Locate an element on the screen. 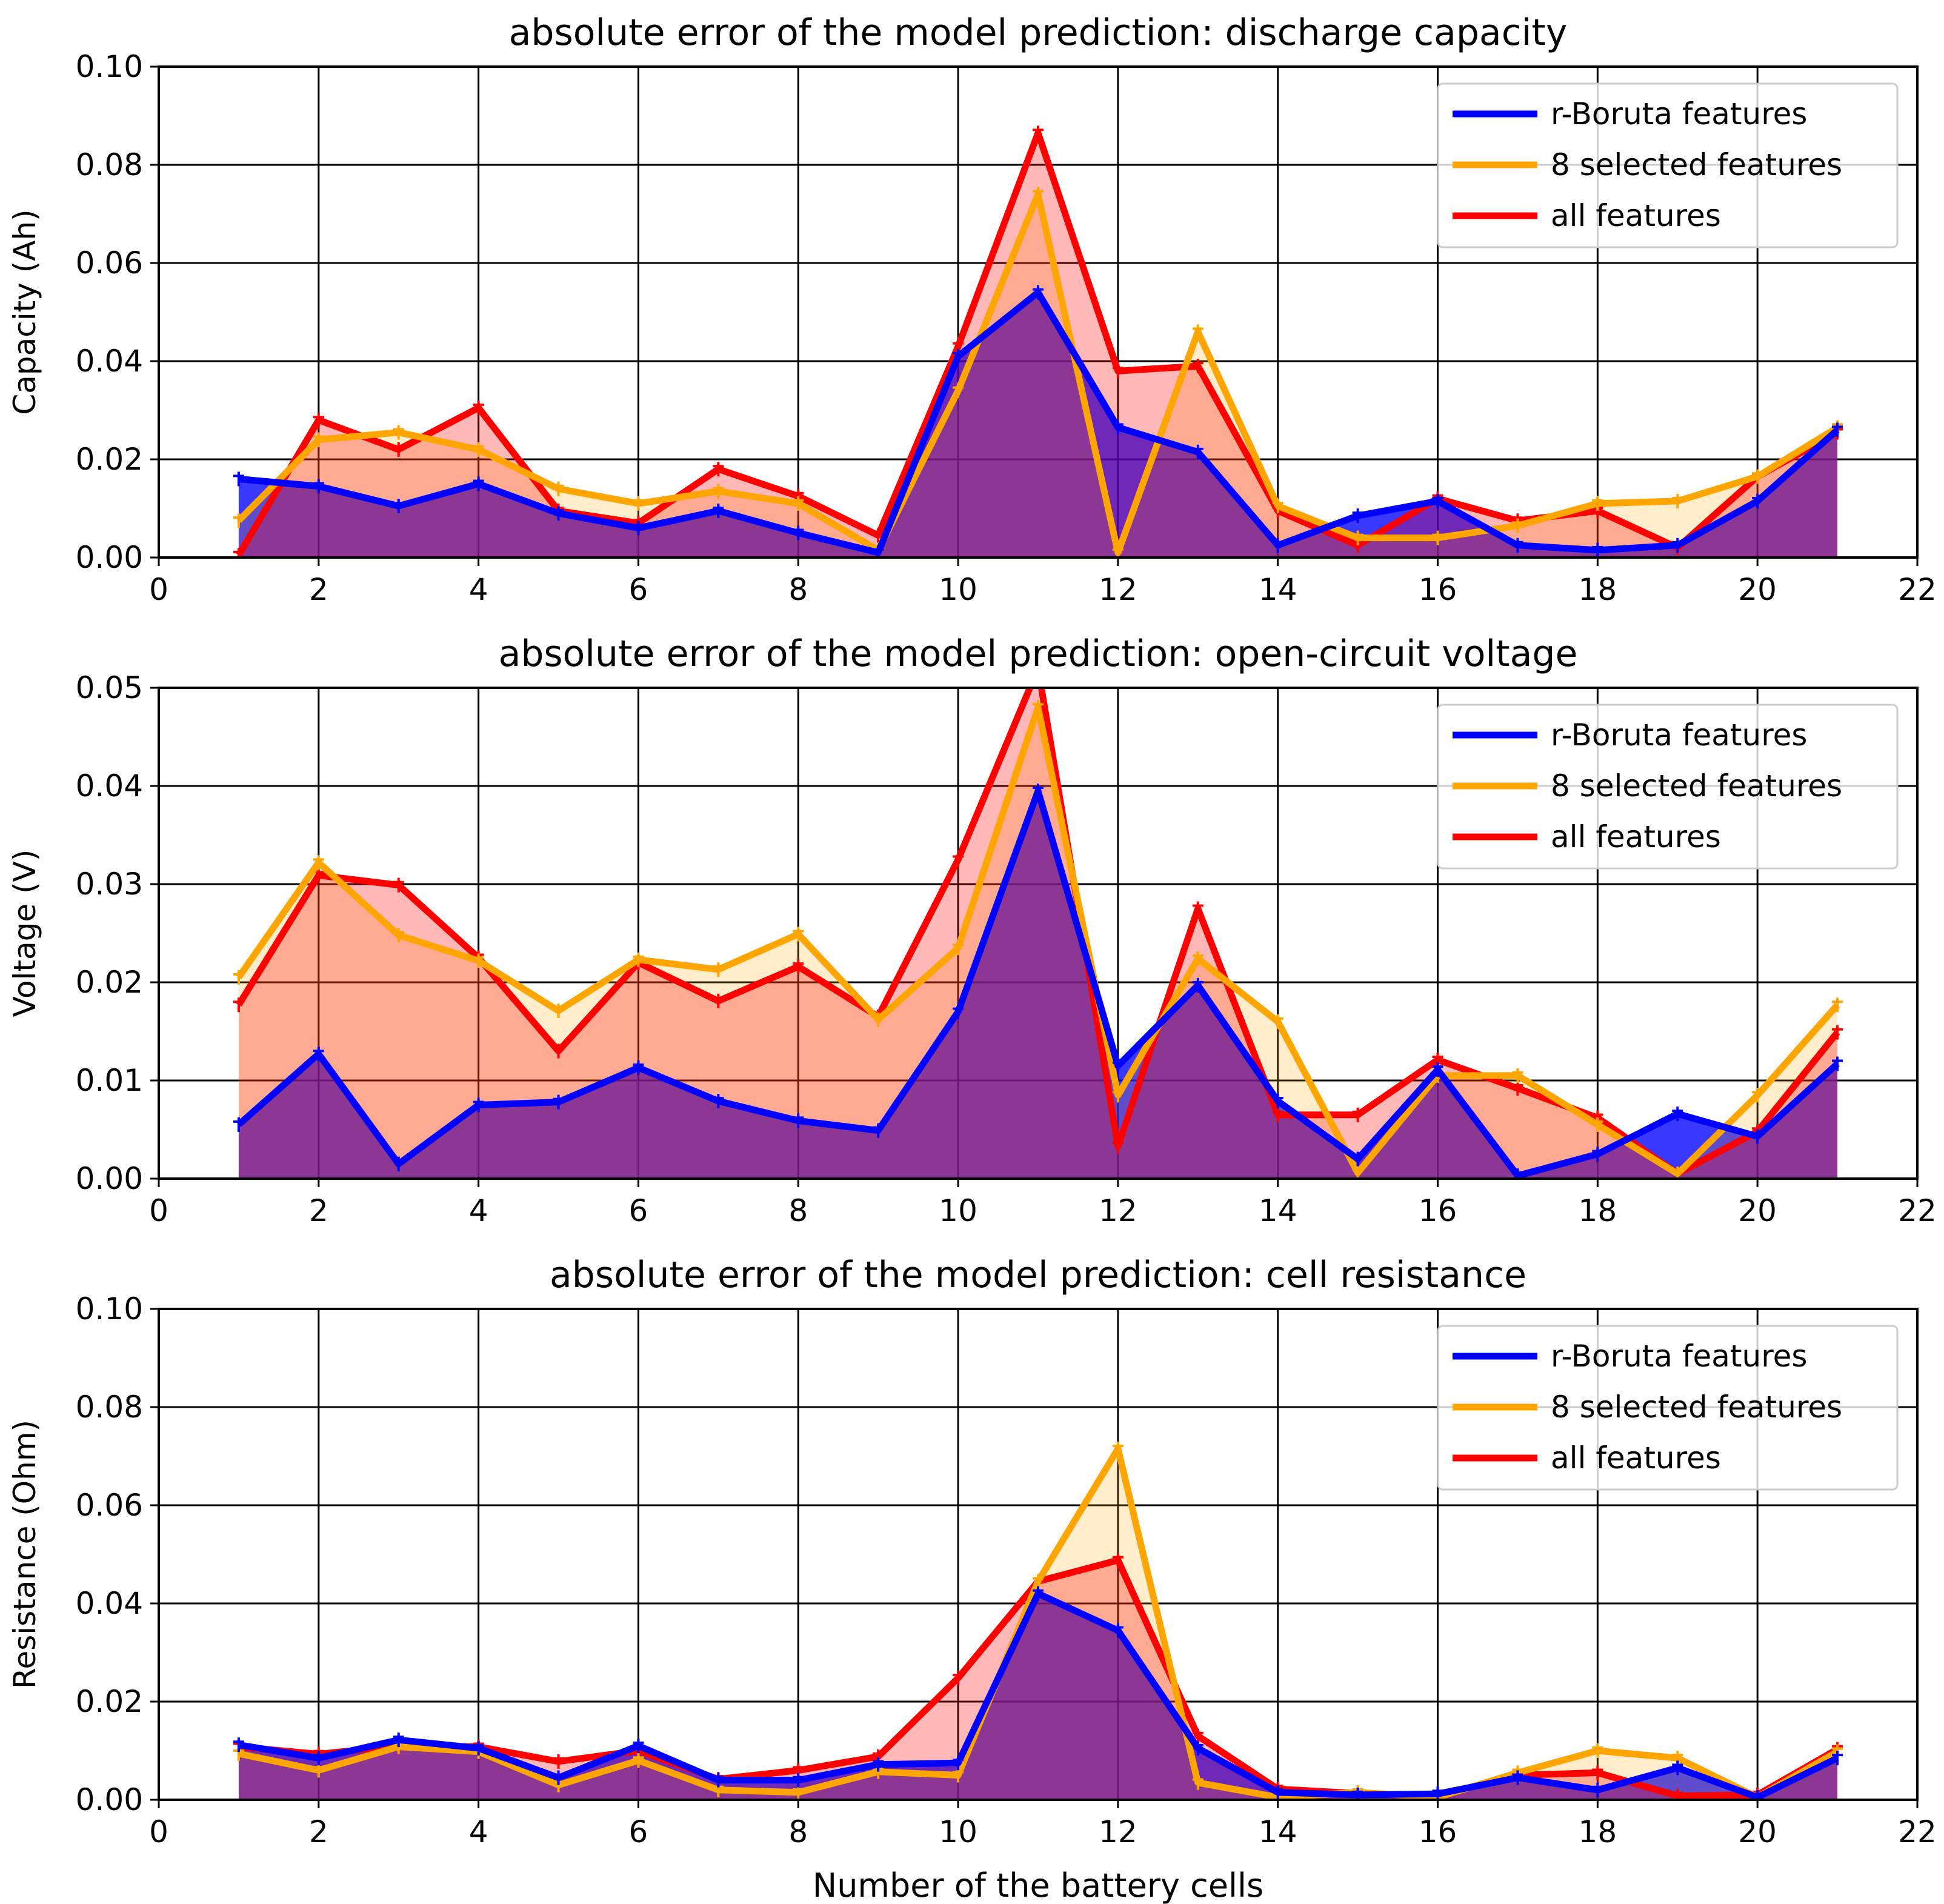  x-tick-label: 10 is located at coordinates (958, 1210).